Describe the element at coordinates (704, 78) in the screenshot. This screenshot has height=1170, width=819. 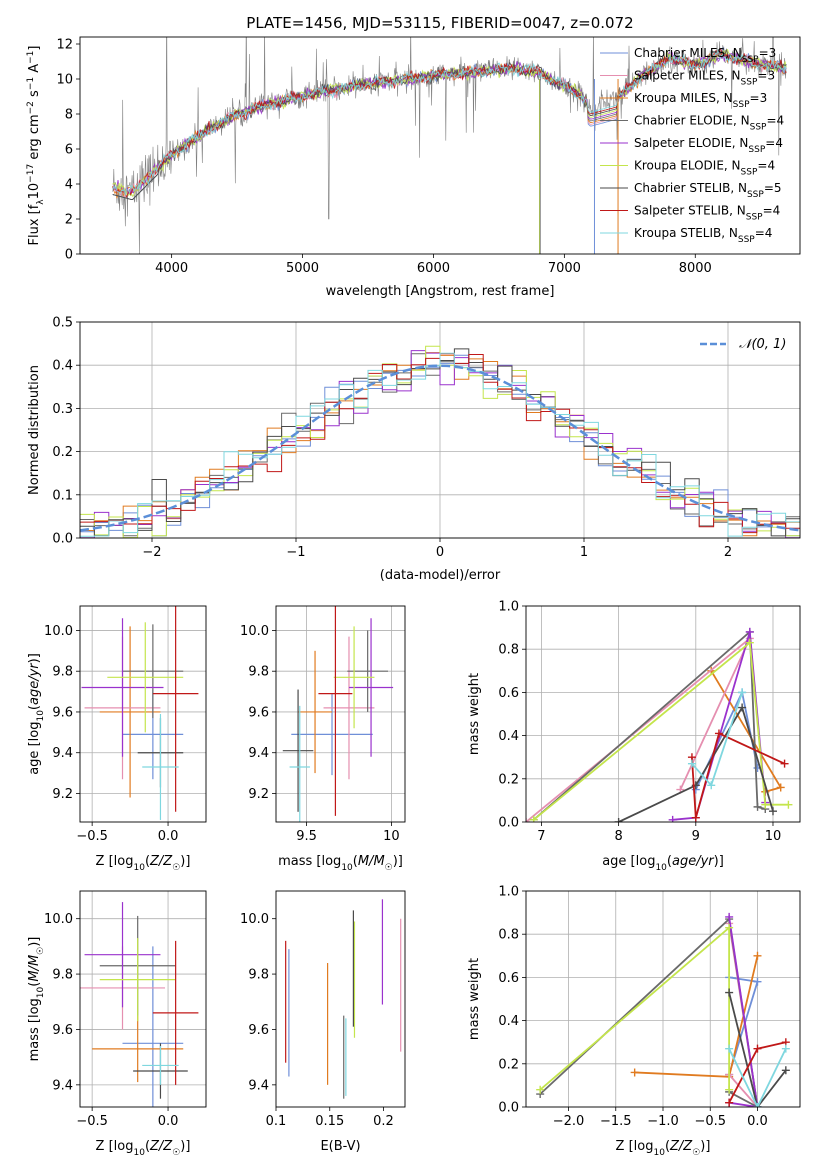
I see `legend-label: Salpeter MILES, NSSP=3` at that location.